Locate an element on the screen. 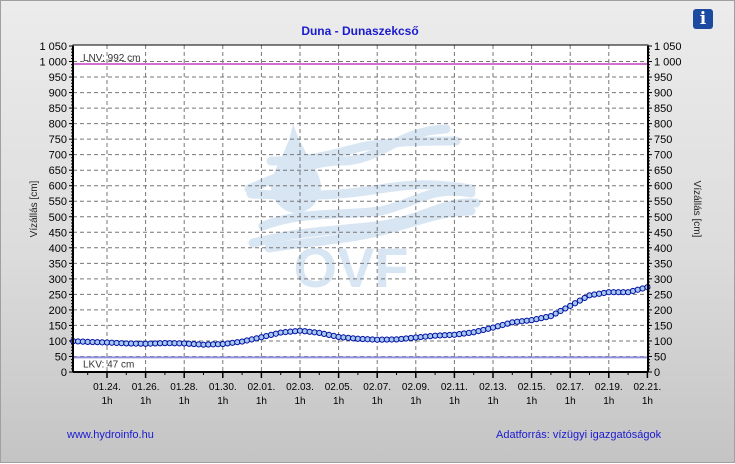 The height and width of the screenshot is (464, 735). y-tick-label-left: 300 is located at coordinates (58, 280).